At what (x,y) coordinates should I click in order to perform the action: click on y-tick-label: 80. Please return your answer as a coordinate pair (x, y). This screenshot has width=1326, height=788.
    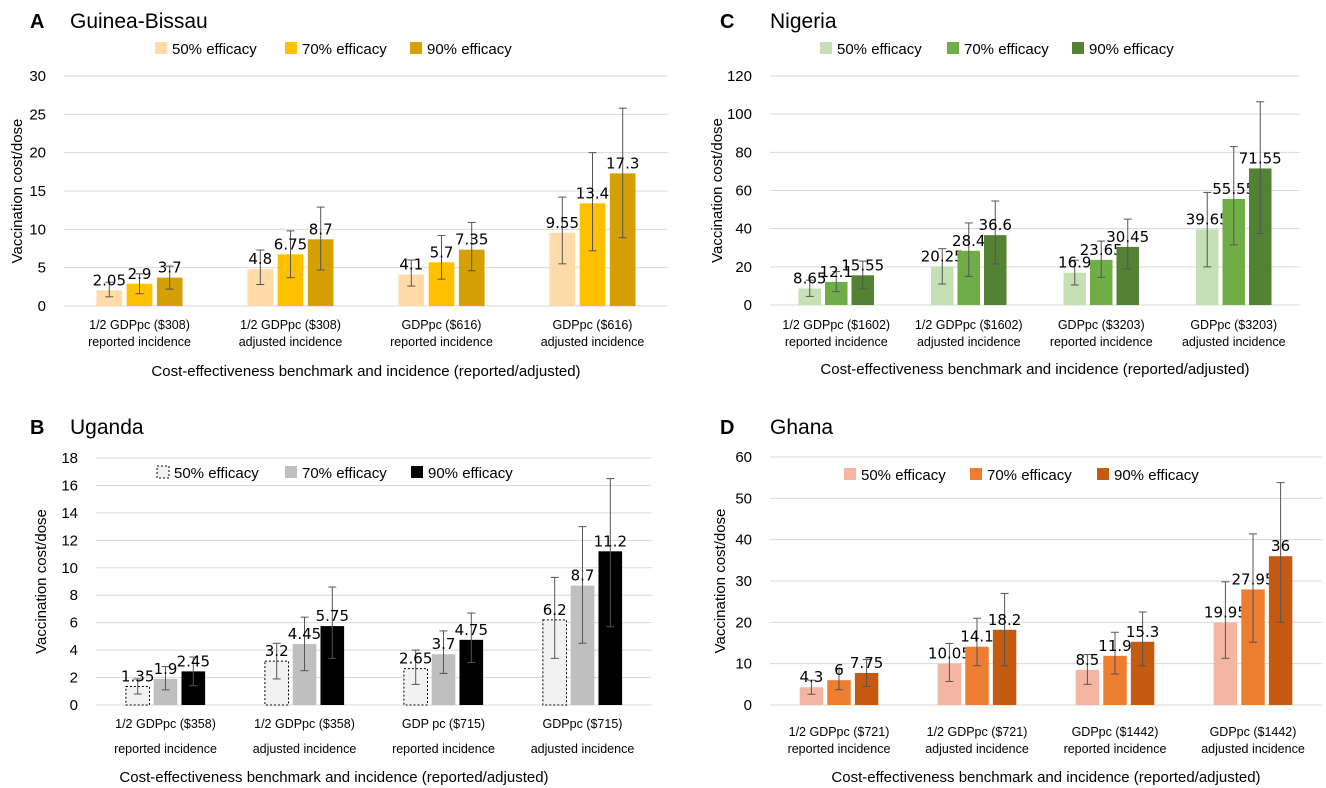
    Looking at the image, I should click on (743, 152).